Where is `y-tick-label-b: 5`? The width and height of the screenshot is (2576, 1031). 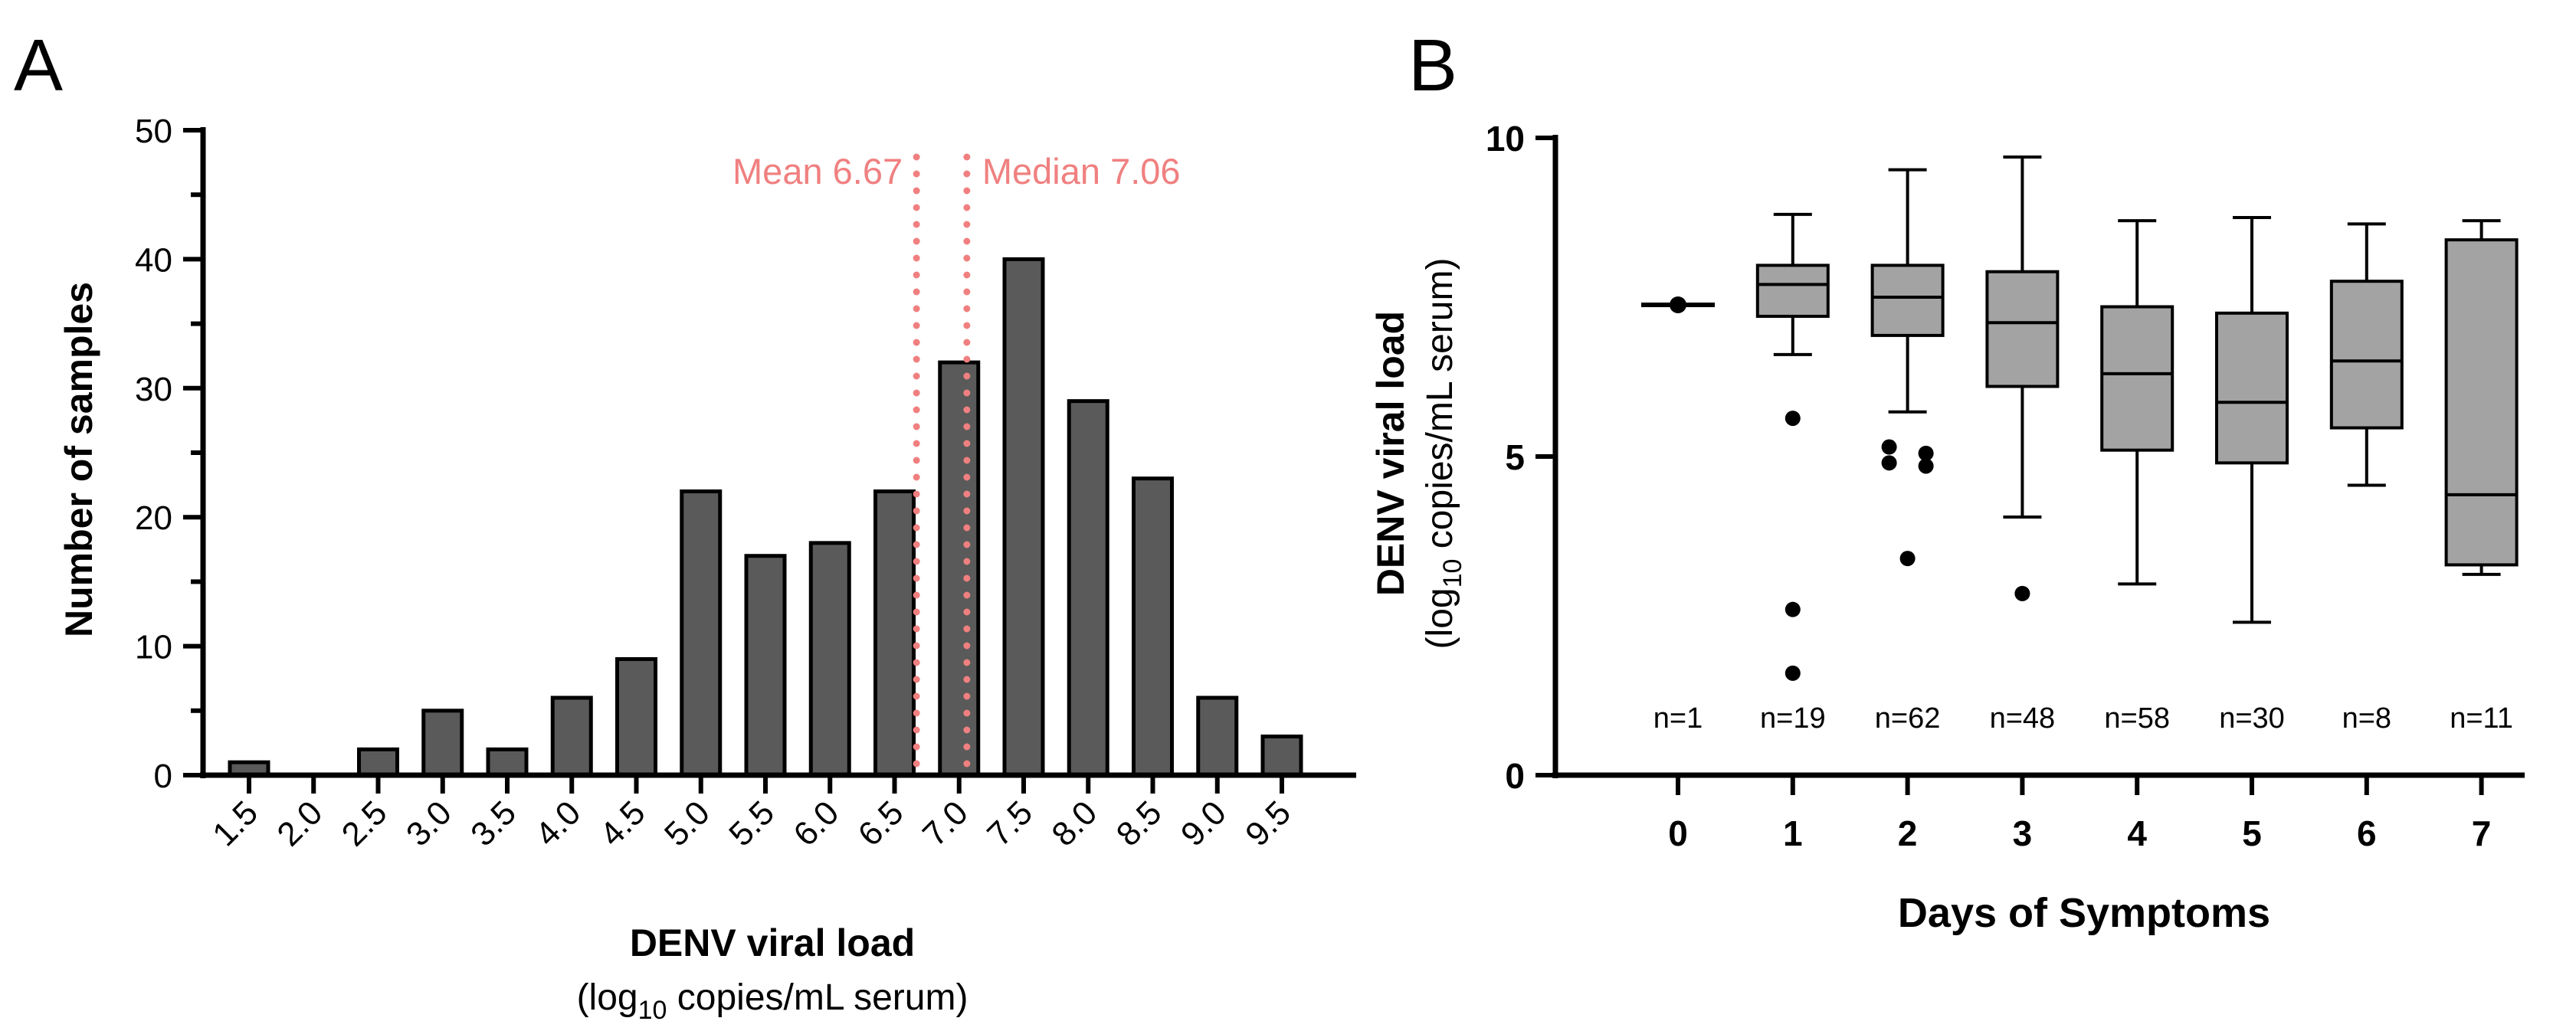
y-tick-label-b: 5 is located at coordinates (1515, 457).